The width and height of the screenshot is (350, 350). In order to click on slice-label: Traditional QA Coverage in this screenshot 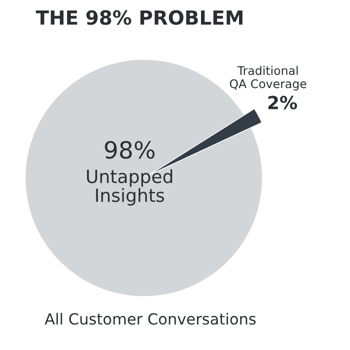, I will do `click(268, 78)`.